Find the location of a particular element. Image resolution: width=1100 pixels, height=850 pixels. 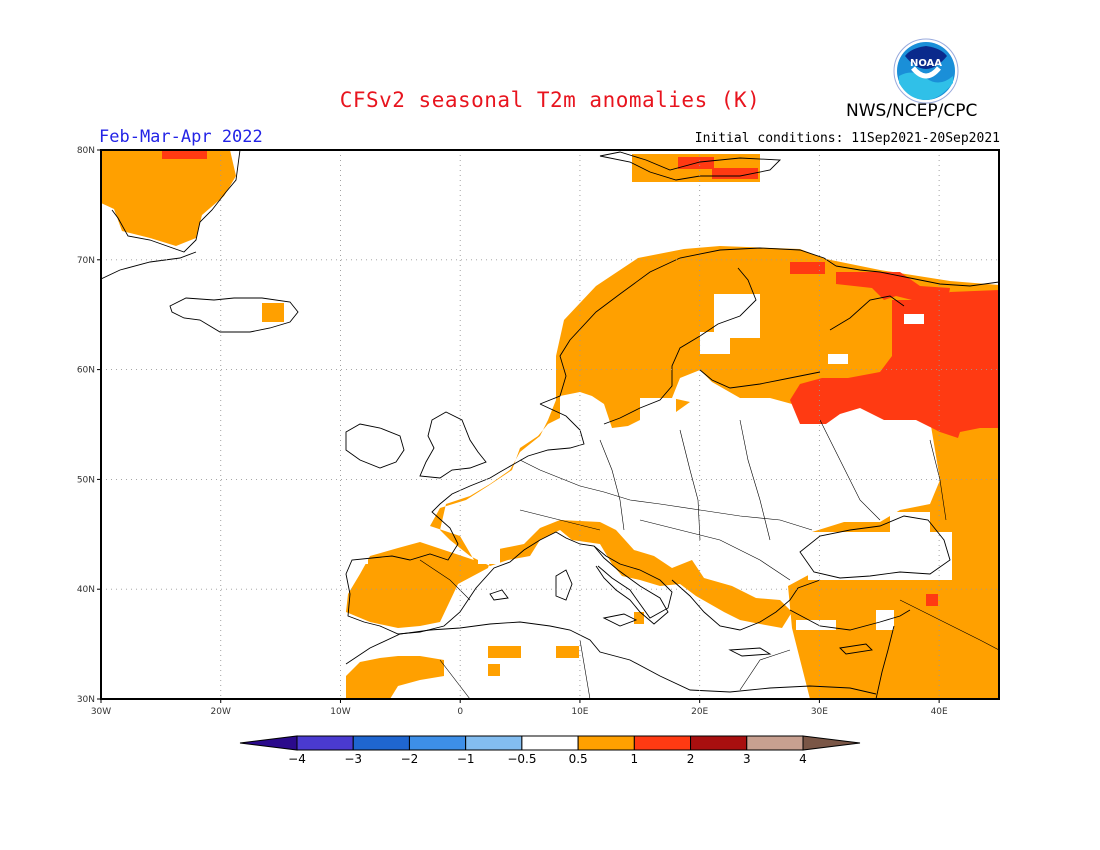

agency-label: NWS/NCEP/CPC is located at coordinates (912, 111).